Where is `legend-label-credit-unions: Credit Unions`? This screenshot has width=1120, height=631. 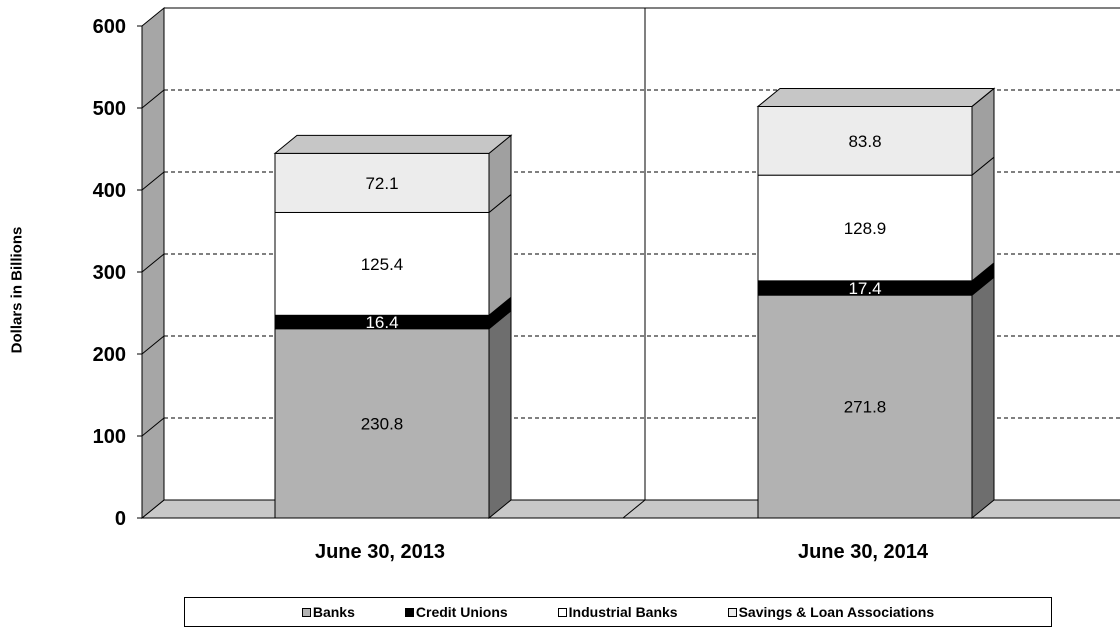
legend-label-credit-unions: Credit Unions is located at coordinates (461, 612).